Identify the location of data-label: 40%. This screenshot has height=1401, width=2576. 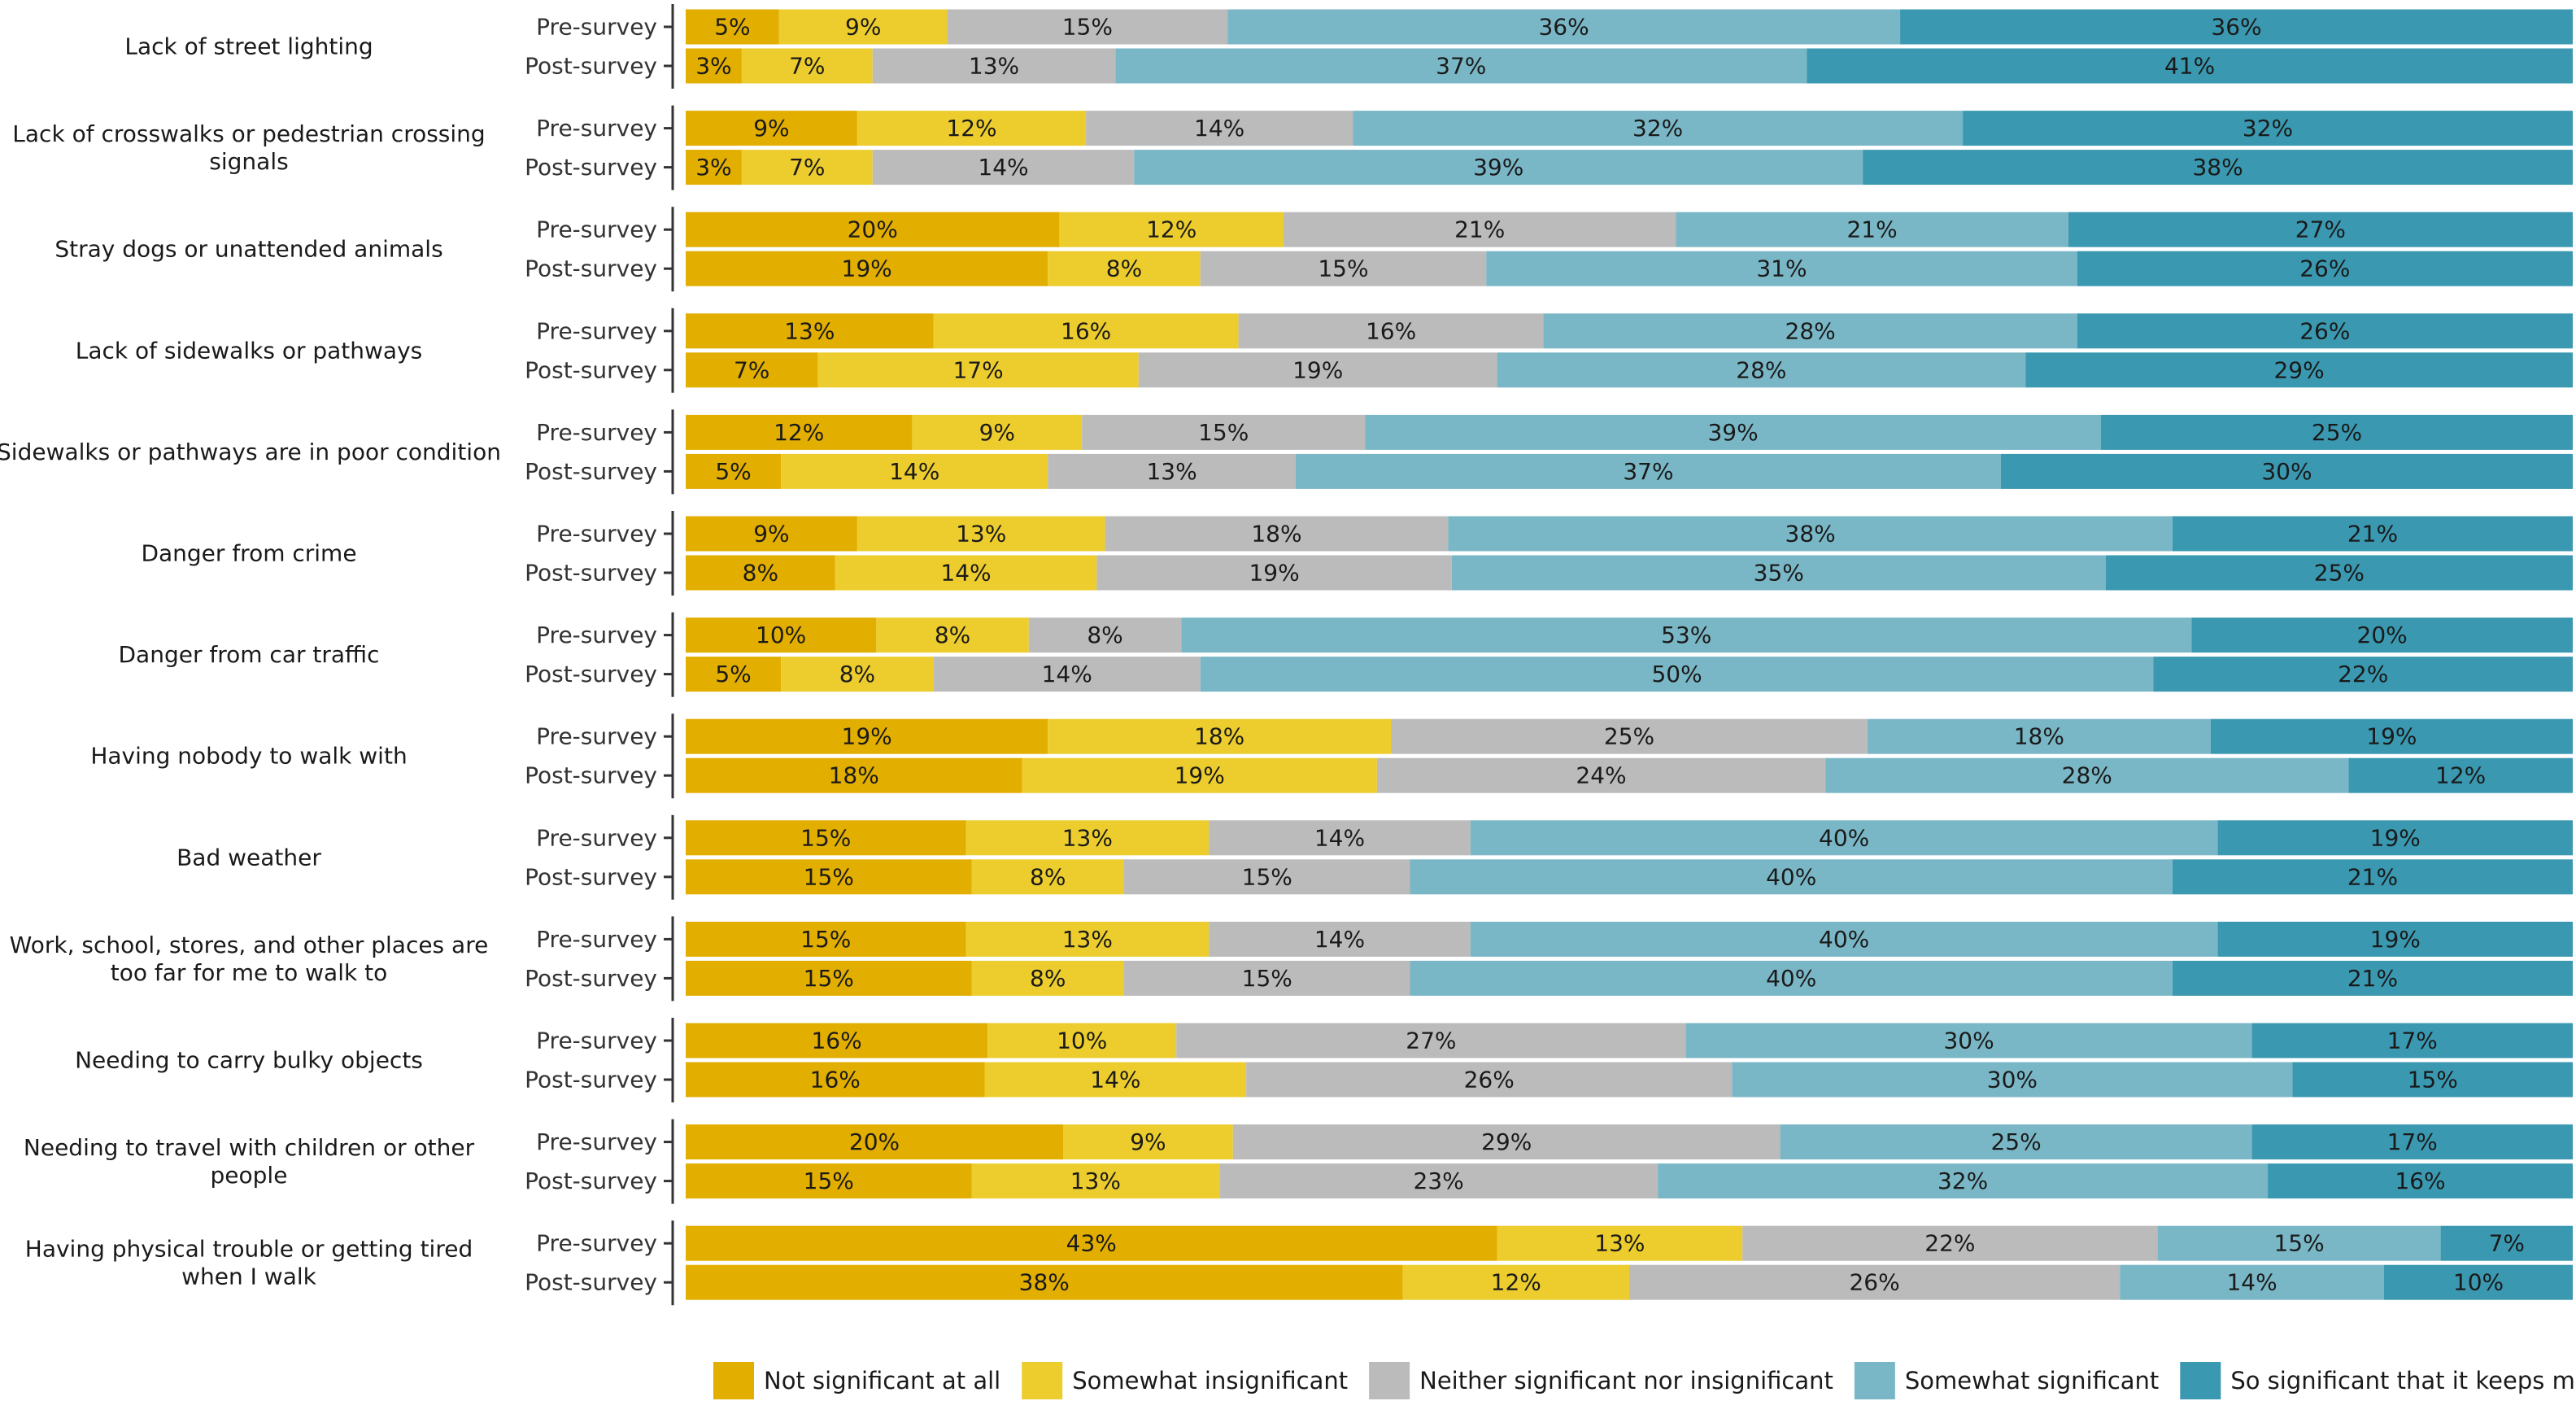
(1844, 837).